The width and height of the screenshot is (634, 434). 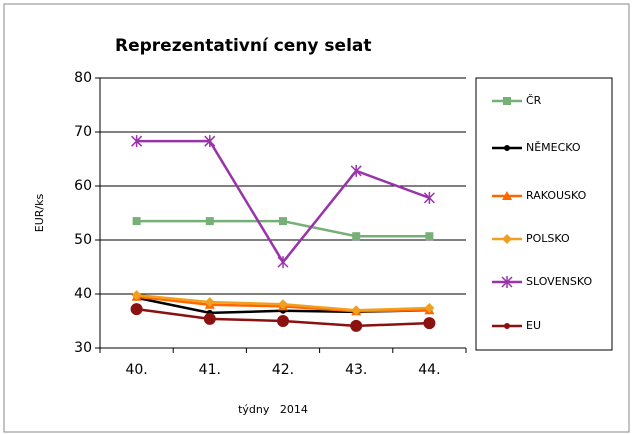 I want to click on y-tick-label: 60, so click(x=83, y=186).